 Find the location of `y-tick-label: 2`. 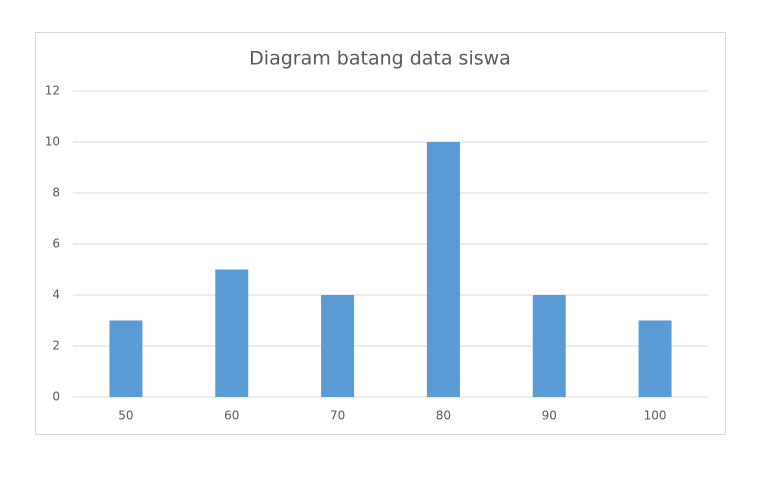

y-tick-label: 2 is located at coordinates (56, 346).